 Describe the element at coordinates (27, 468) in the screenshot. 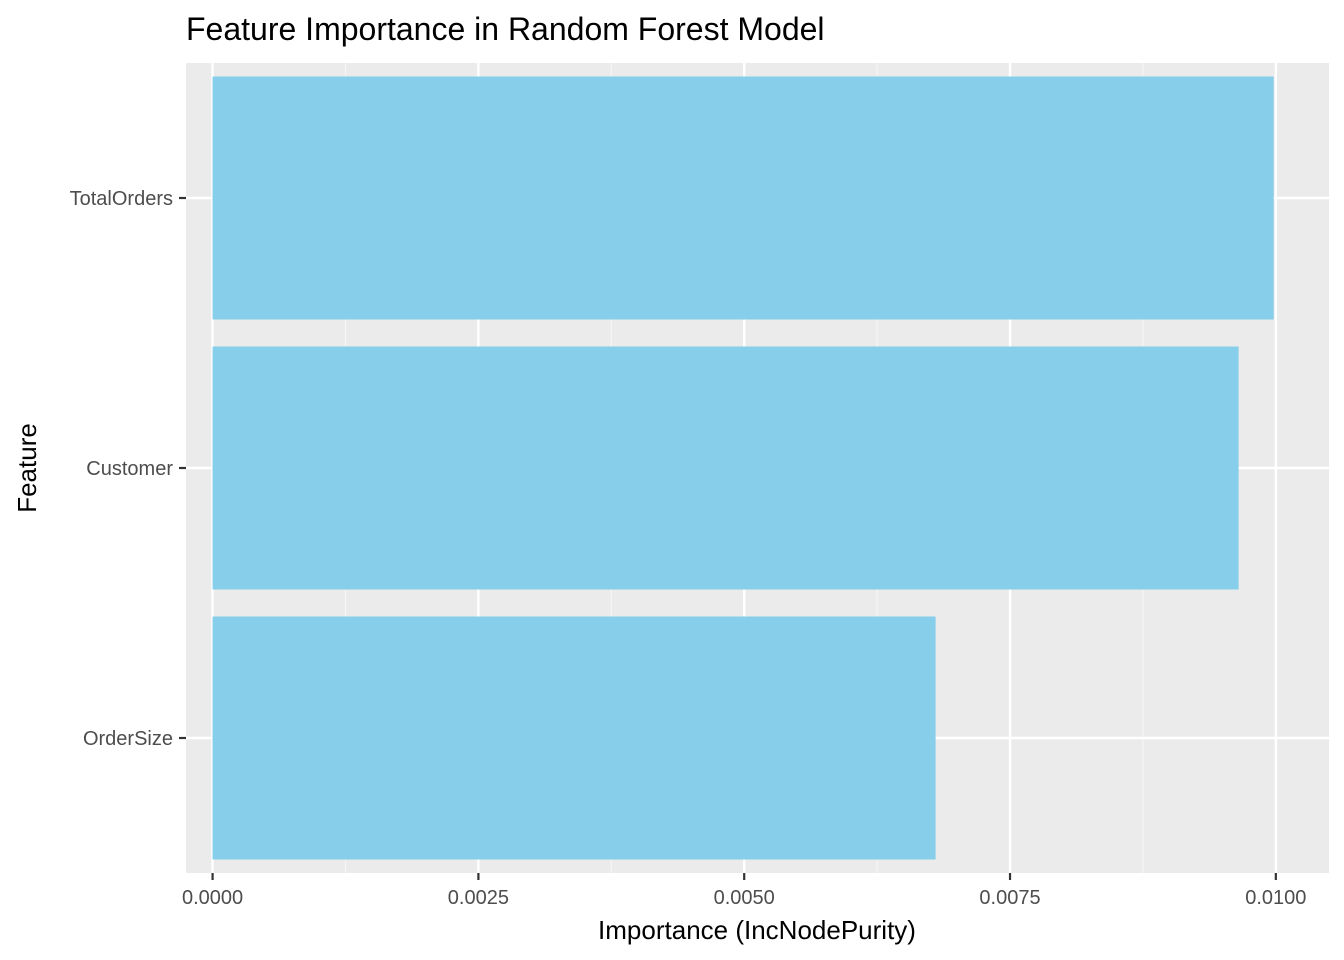

I see `y-axis-title: Feature` at that location.